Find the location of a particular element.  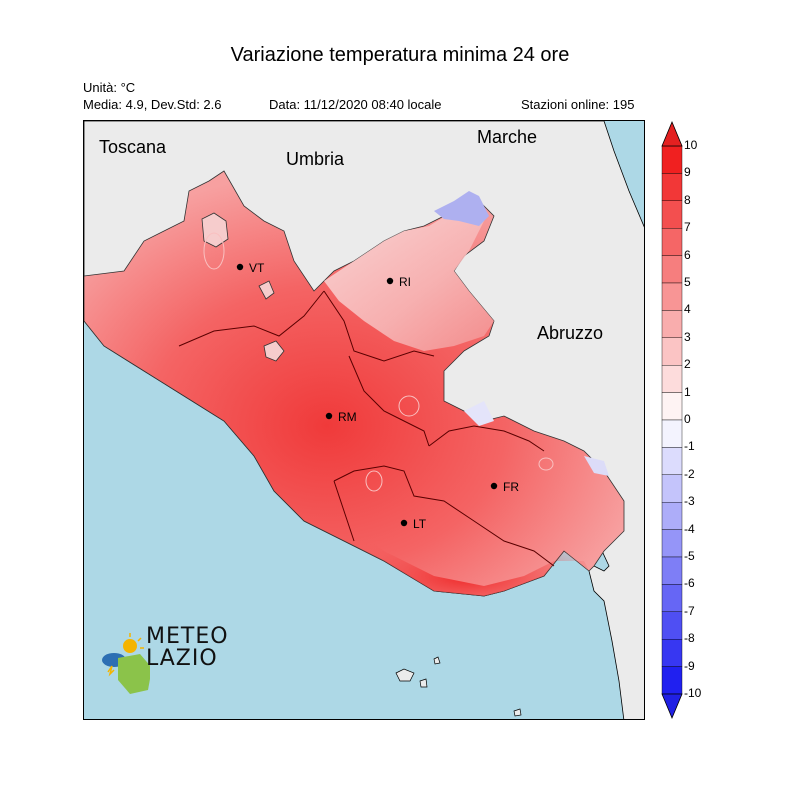

legend-tick-label: 7 is located at coordinates (687, 227).